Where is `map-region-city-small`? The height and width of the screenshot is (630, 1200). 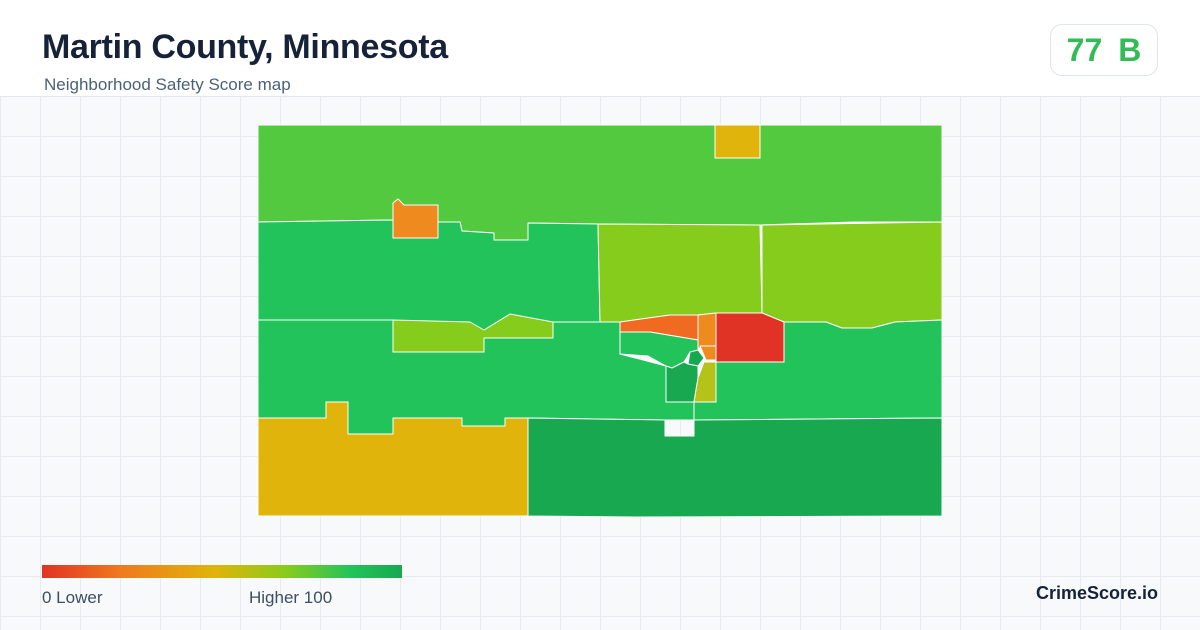 map-region-city-small is located at coordinates (708, 353).